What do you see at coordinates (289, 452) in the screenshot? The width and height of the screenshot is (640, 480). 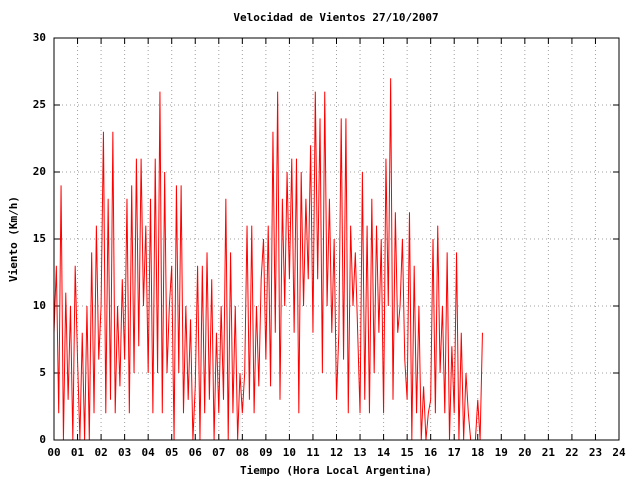 I see `x-tick-label: 10` at bounding box center [289, 452].